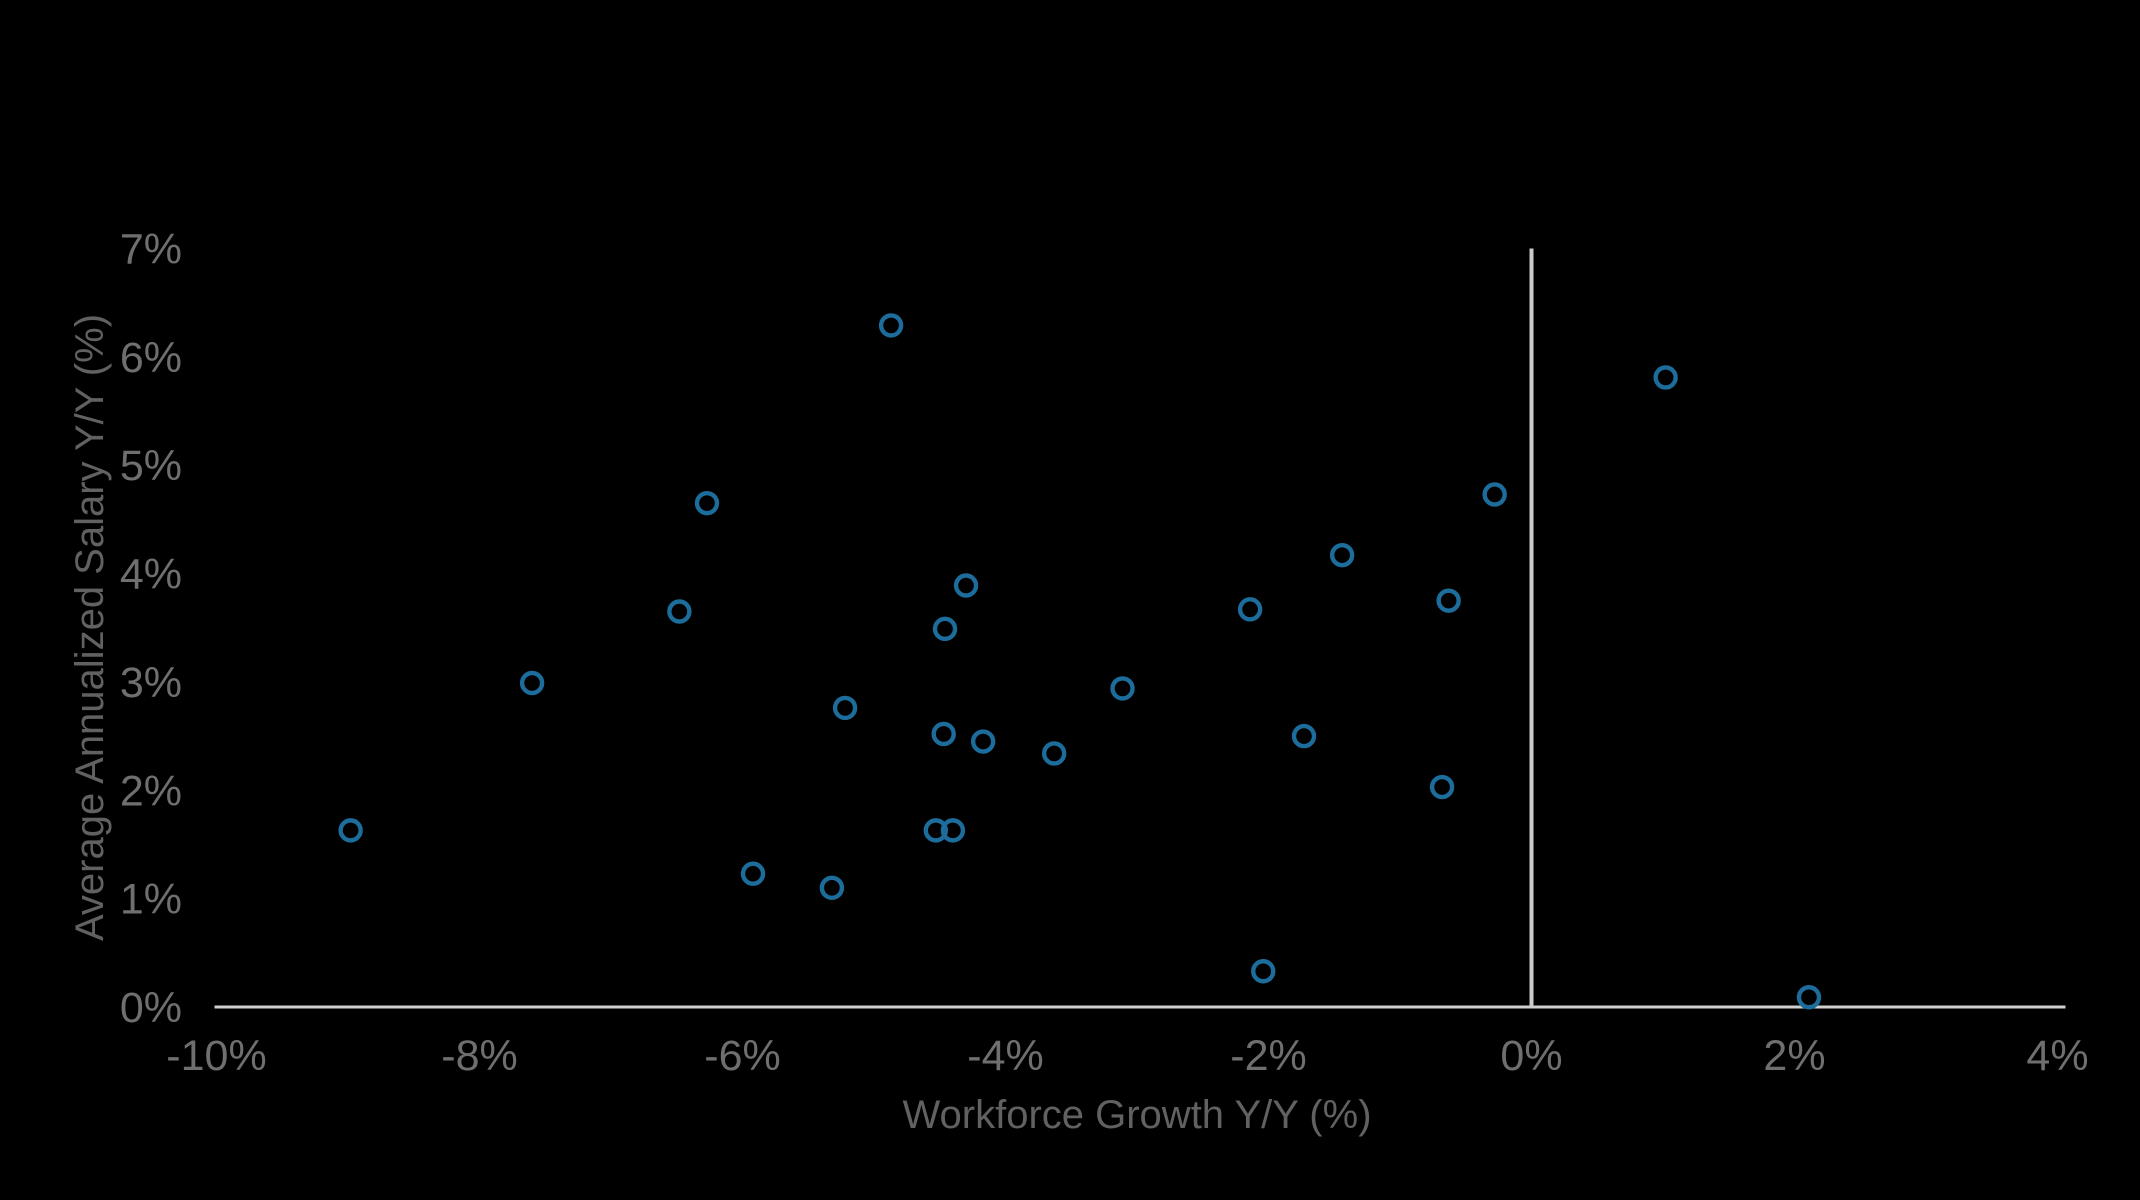 This screenshot has width=2140, height=1200. What do you see at coordinates (151, 1008) in the screenshot?
I see `y-tick-label: 0%` at bounding box center [151, 1008].